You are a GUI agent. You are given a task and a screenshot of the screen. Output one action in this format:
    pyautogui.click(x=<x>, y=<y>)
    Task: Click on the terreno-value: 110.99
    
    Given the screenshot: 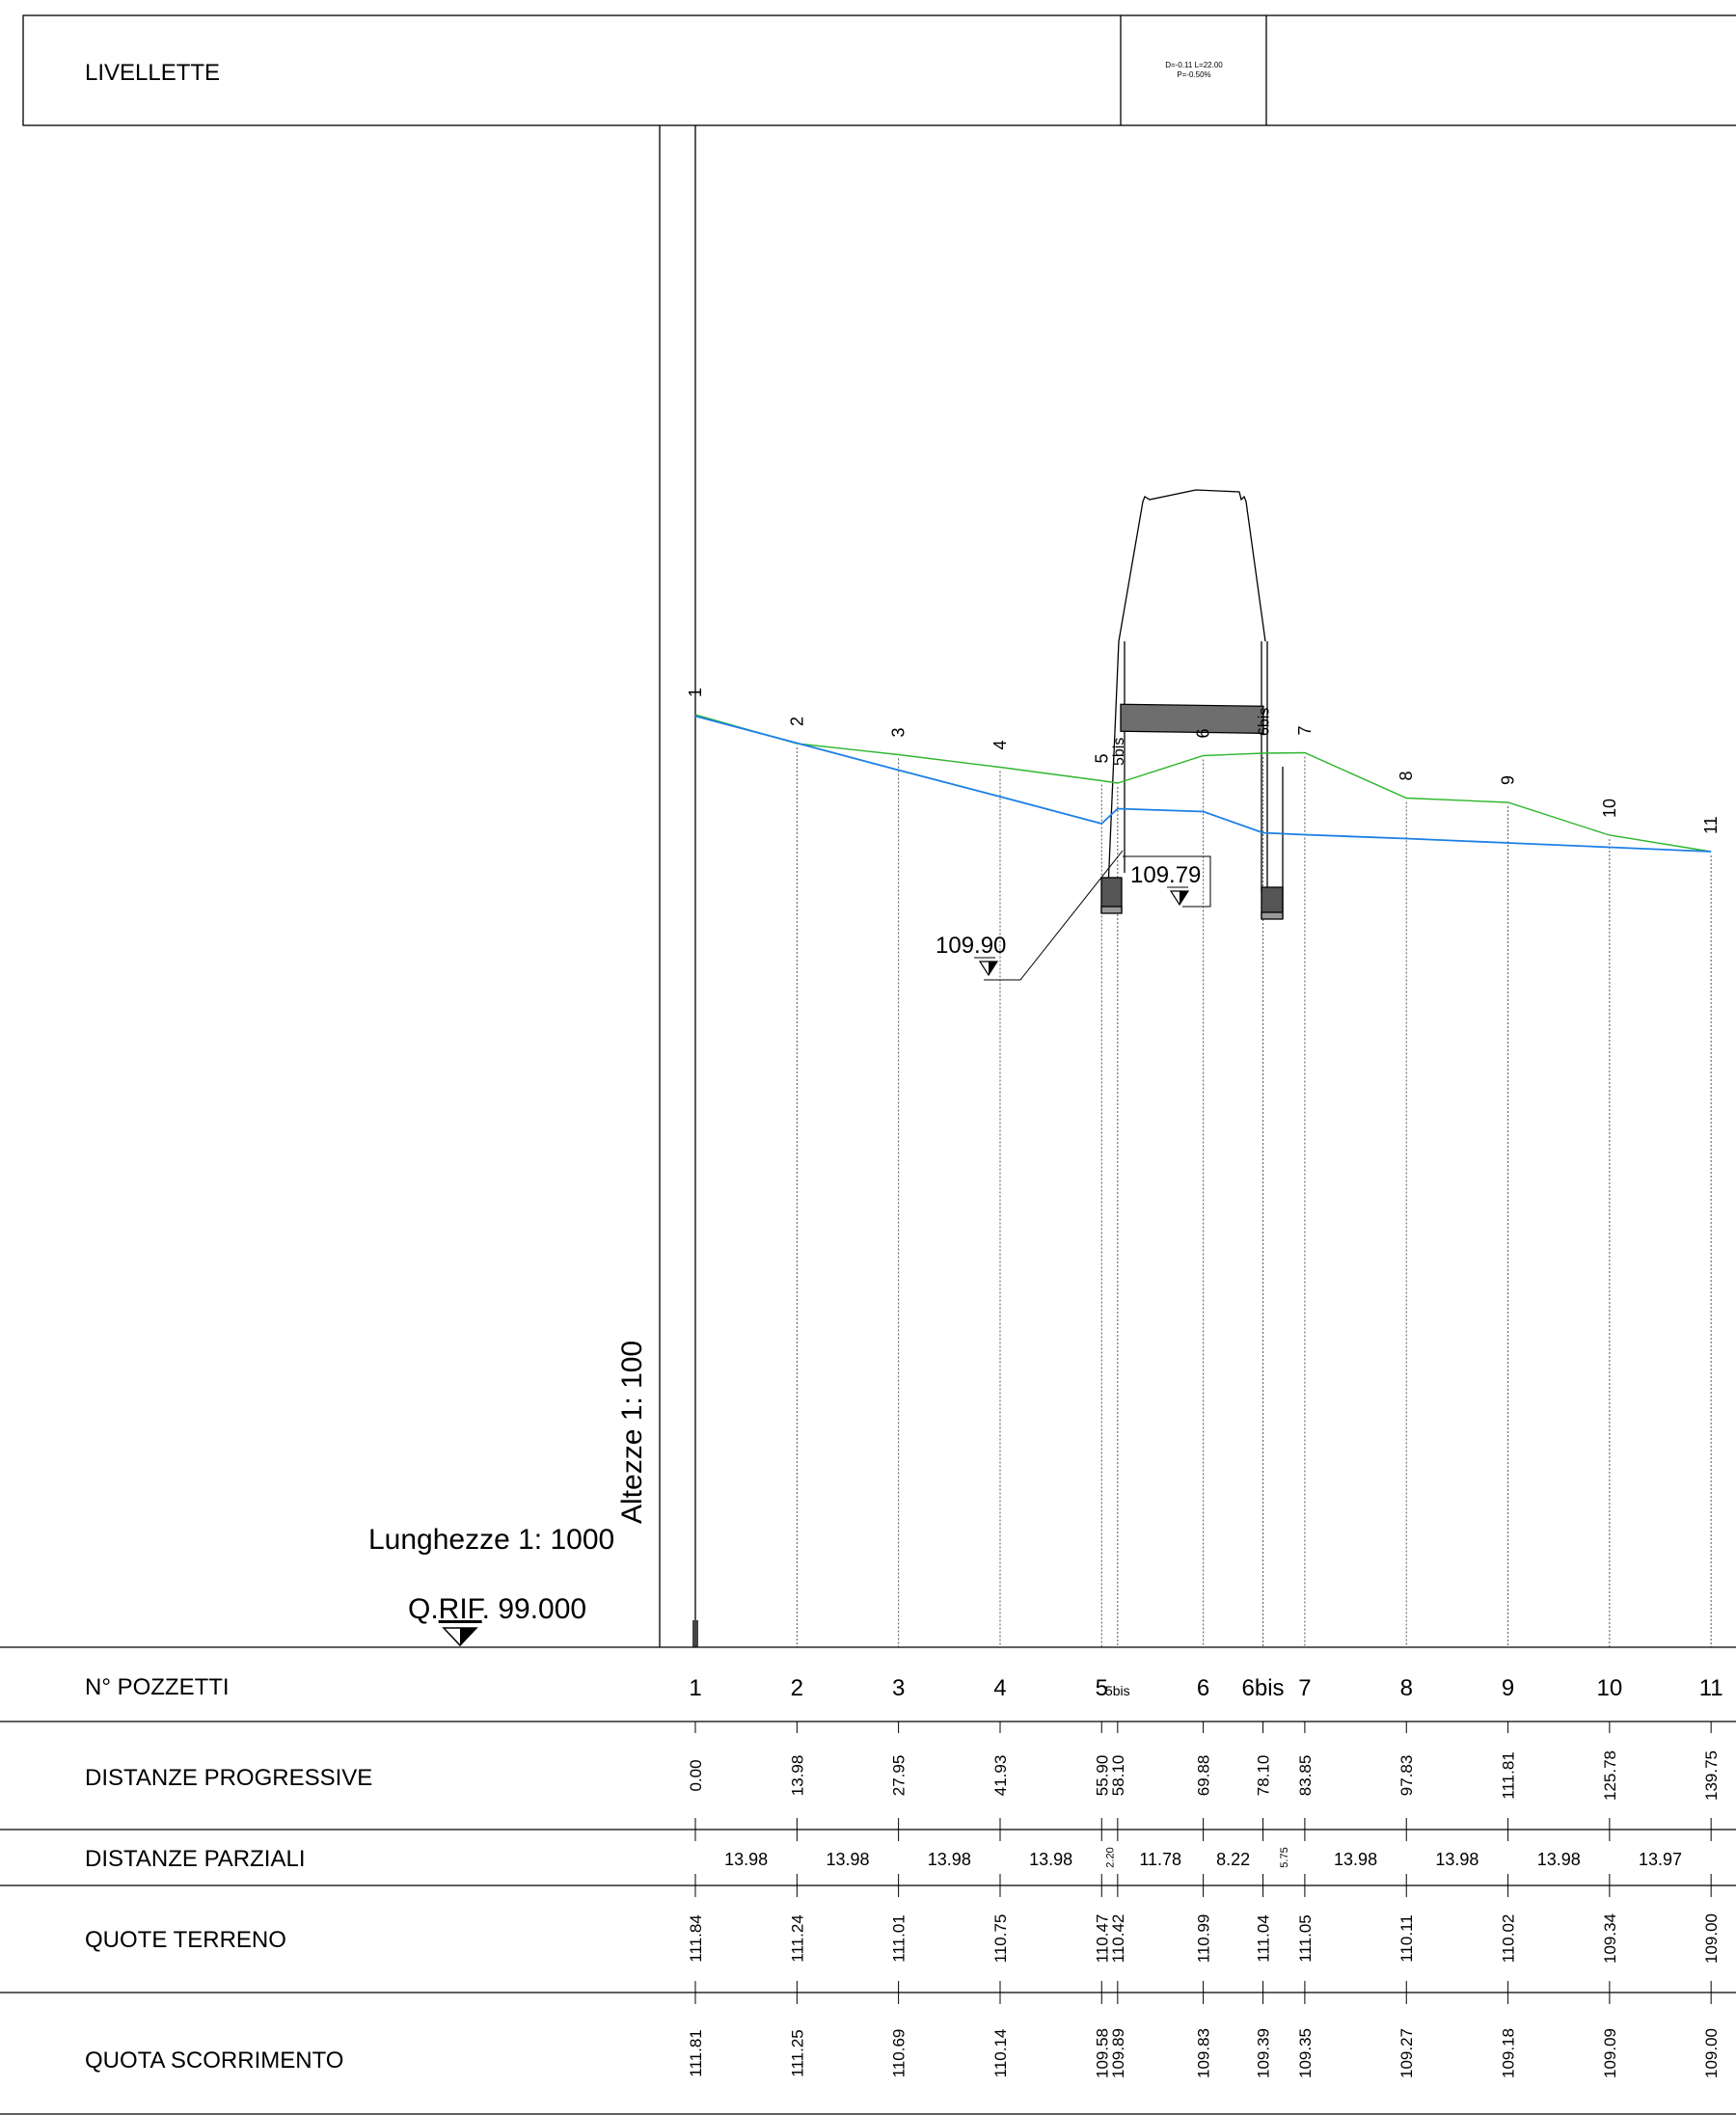 What is the action you would take?
    pyautogui.click(x=1204, y=1939)
    